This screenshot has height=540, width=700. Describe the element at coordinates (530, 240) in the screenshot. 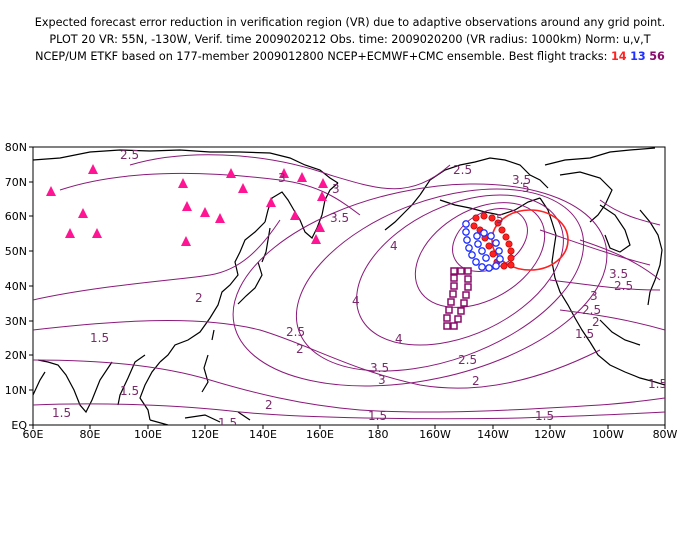

I see `verification-region-circle` at that location.